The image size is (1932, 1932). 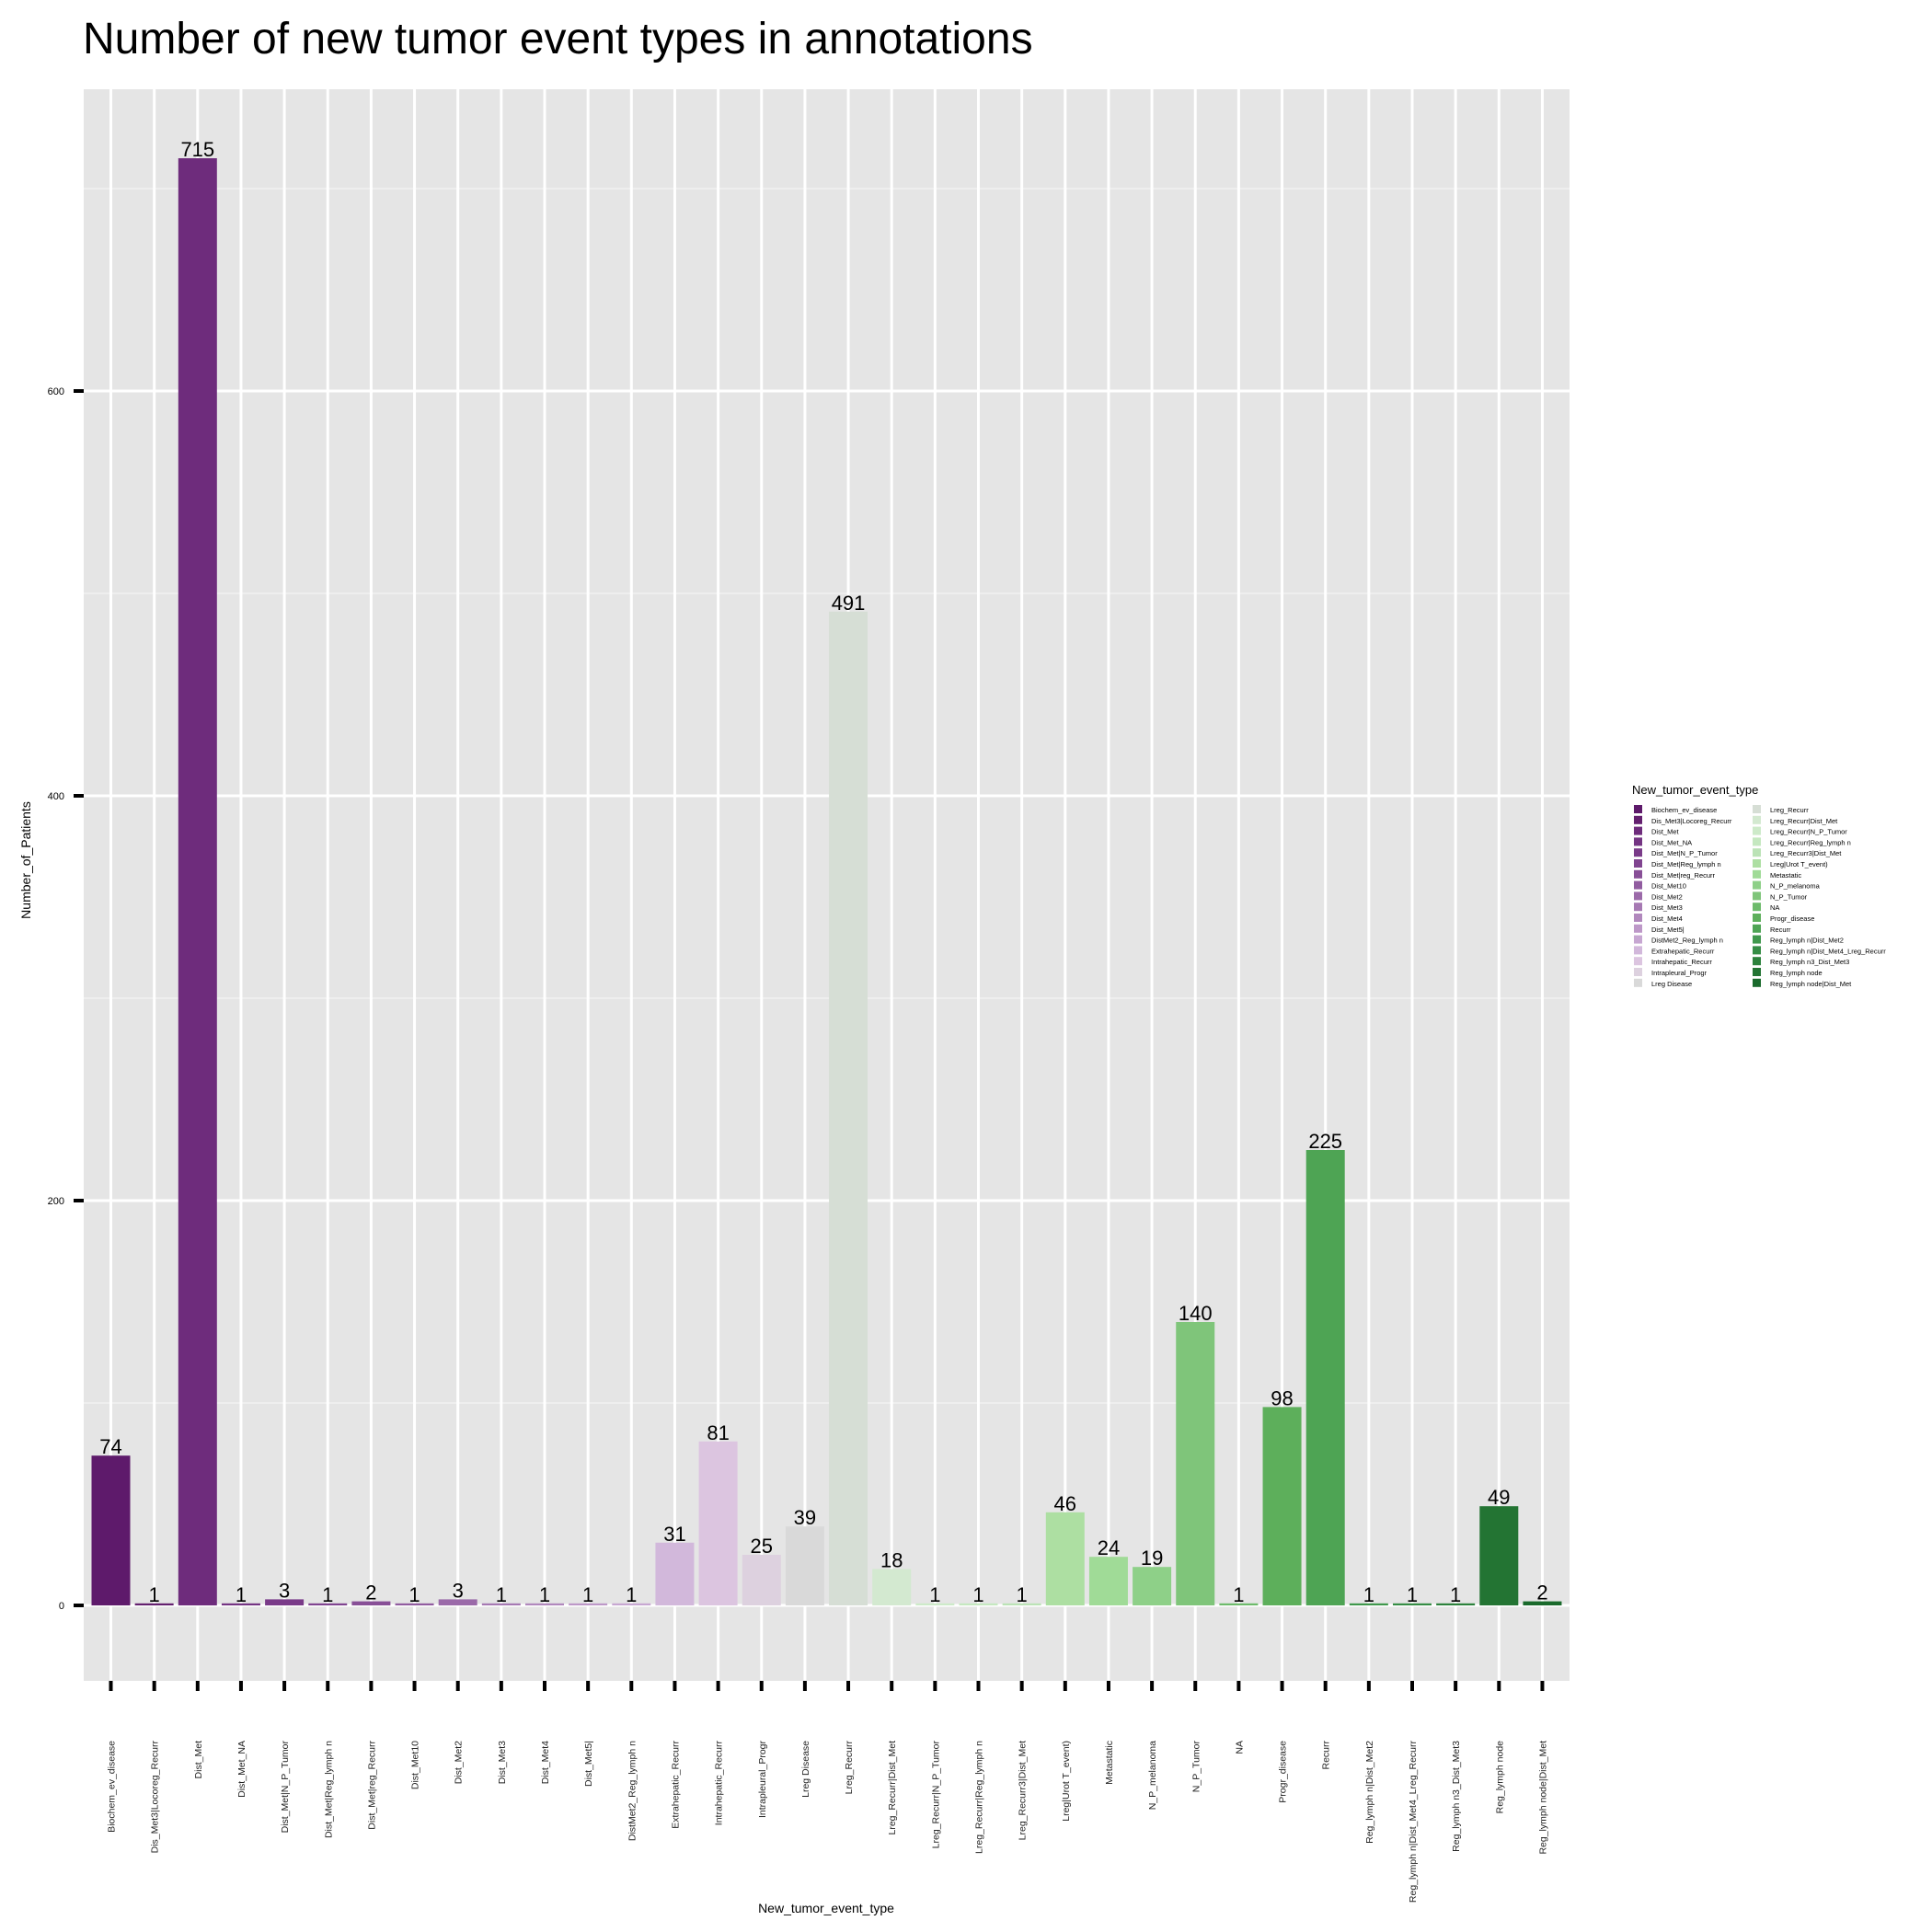 I want to click on x-tick-label: Dist_Met|reg_Recurr, so click(x=371, y=1785).